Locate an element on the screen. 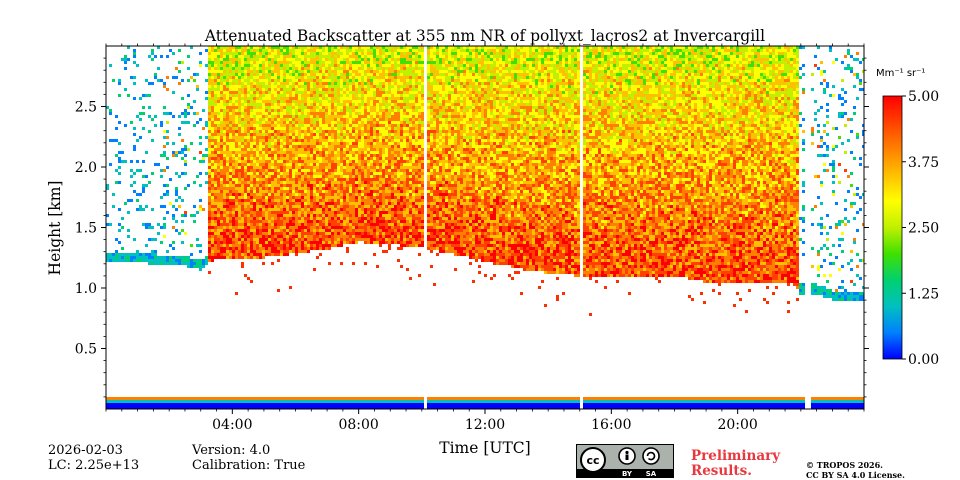 This screenshot has width=960, height=480. y-tick-label: 0.5 is located at coordinates (86, 350).